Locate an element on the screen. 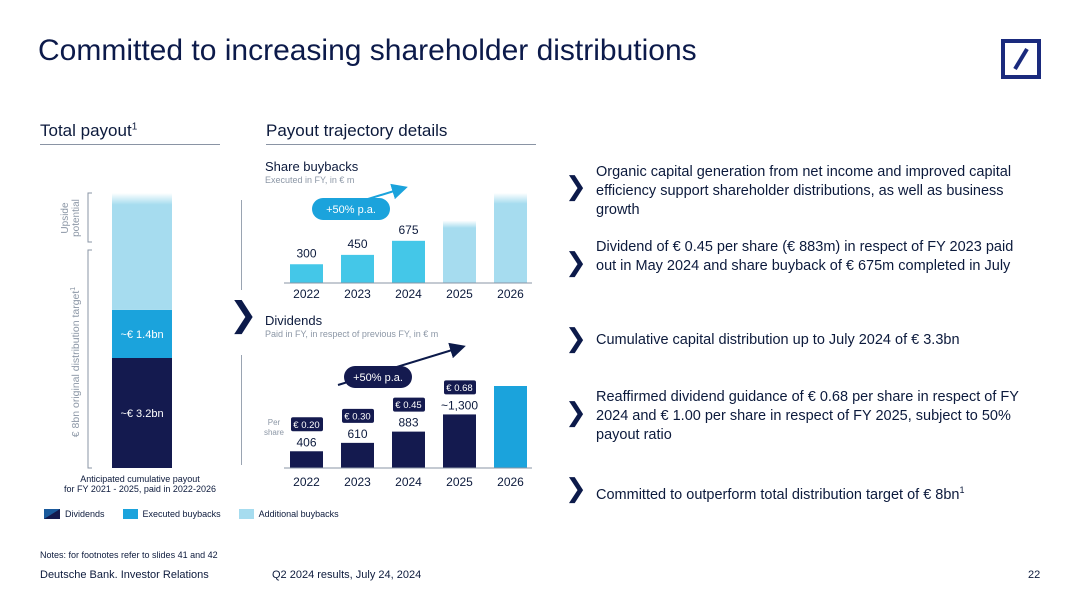  legend-item-additional-buybacks: Additional buybacks is located at coordinates (288, 514).